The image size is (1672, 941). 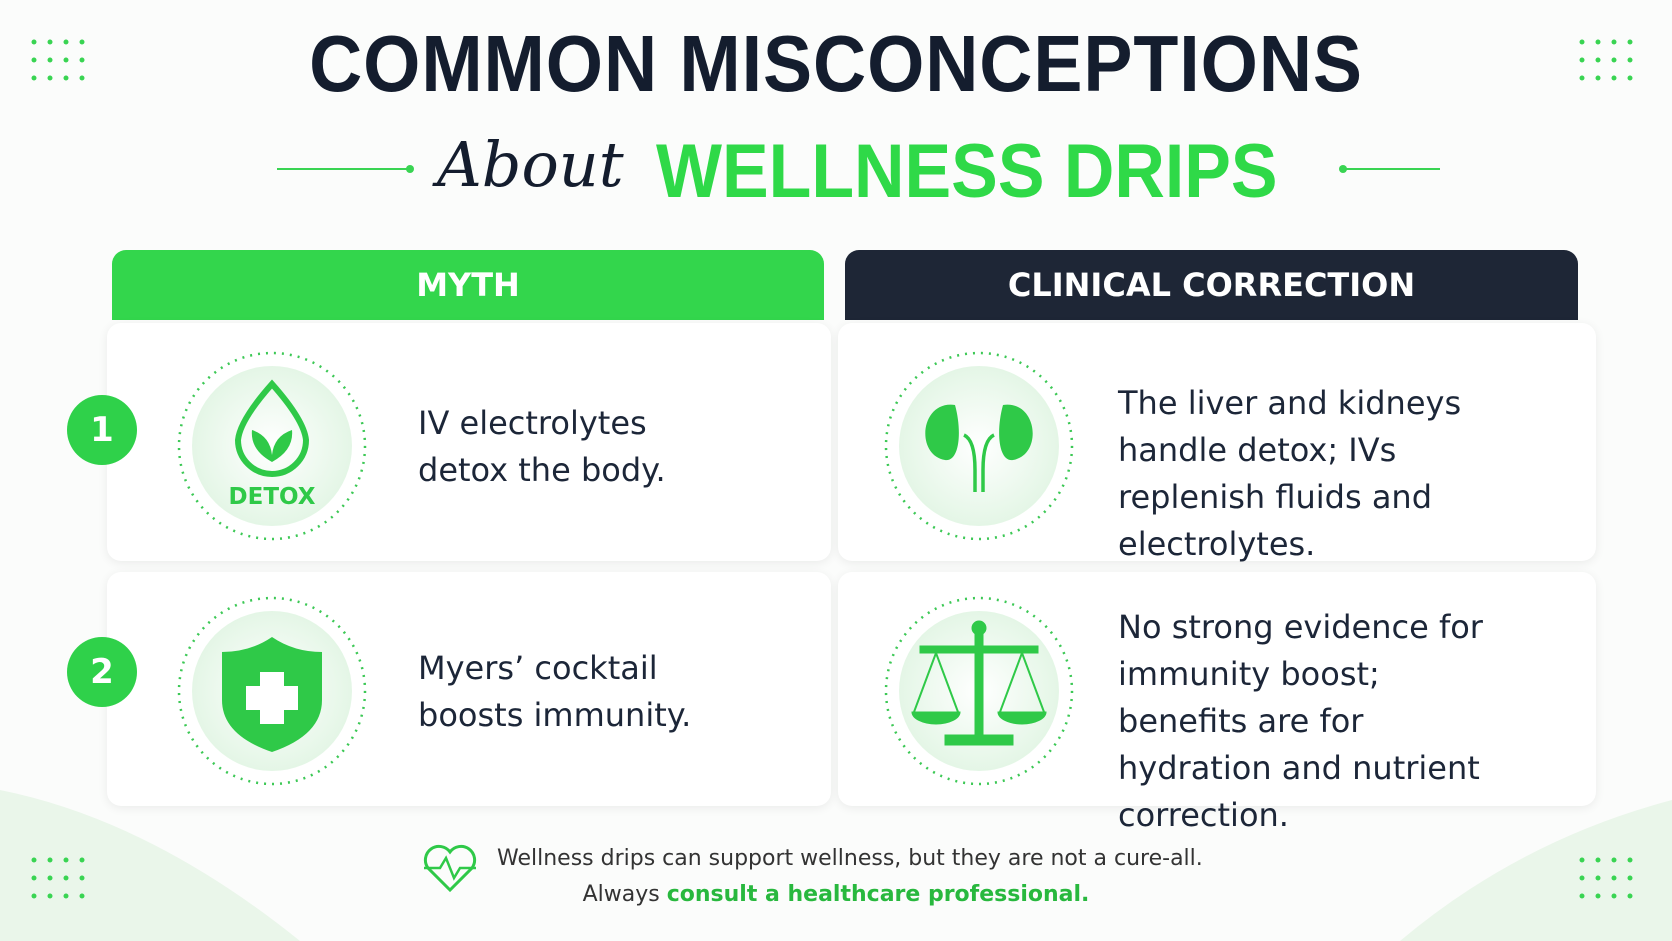 I want to click on subtitle: WELLNESS DRIPS, so click(x=967, y=171).